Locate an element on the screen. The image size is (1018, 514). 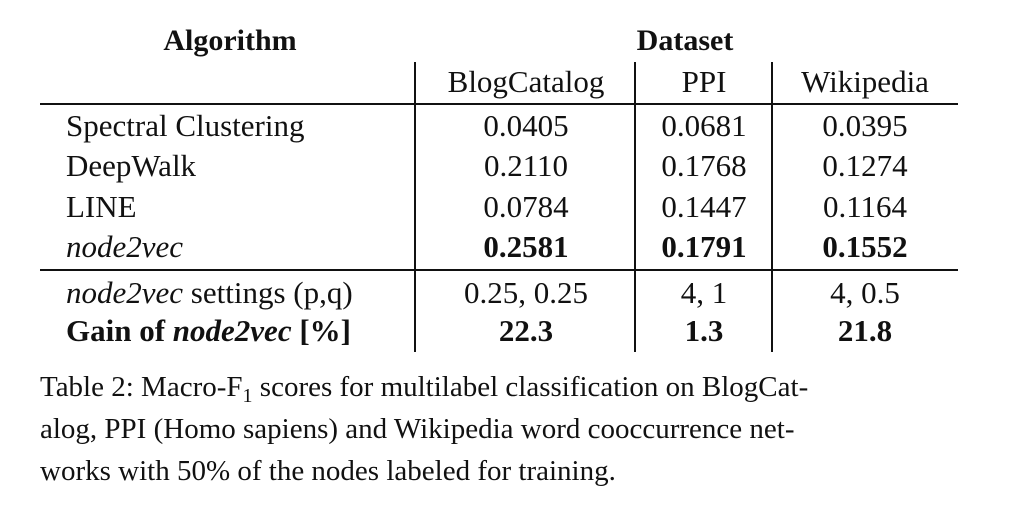
table-cell: 0.1768 is located at coordinates (704, 165).